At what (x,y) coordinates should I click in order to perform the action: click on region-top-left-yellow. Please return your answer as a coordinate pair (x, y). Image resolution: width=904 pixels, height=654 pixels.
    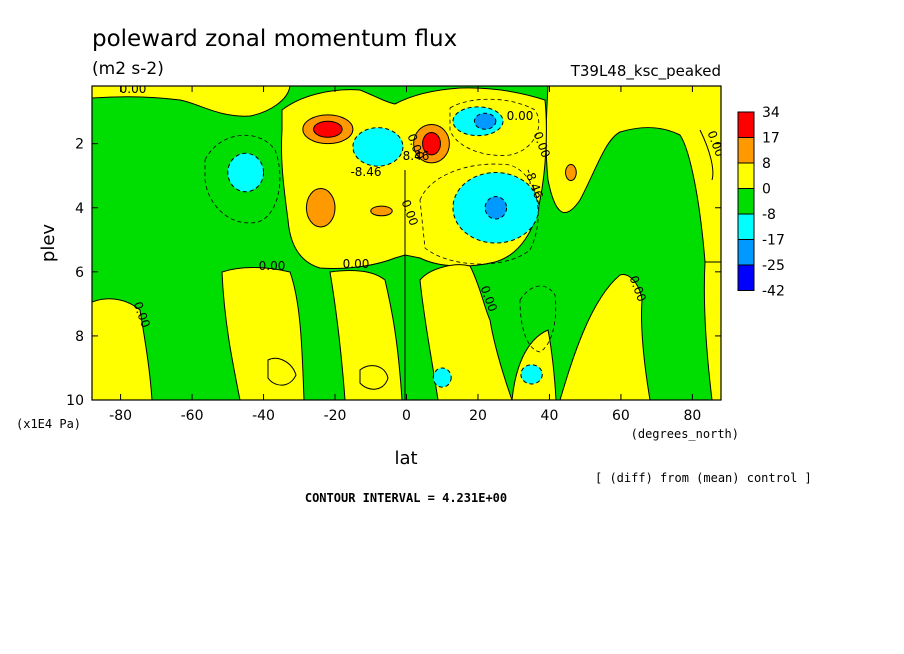
    Looking at the image, I should click on (191, 101).